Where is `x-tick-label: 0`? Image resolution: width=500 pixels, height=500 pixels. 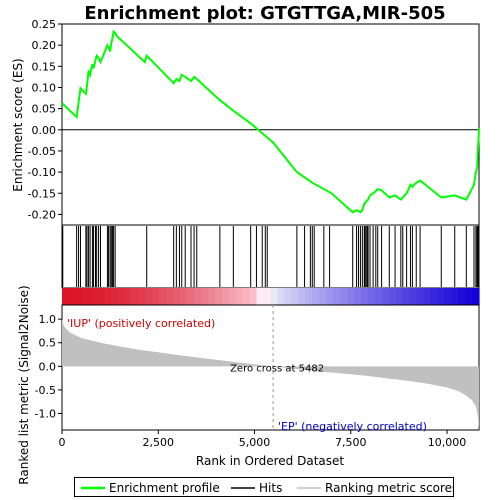
x-tick-label: 0 is located at coordinates (62, 442).